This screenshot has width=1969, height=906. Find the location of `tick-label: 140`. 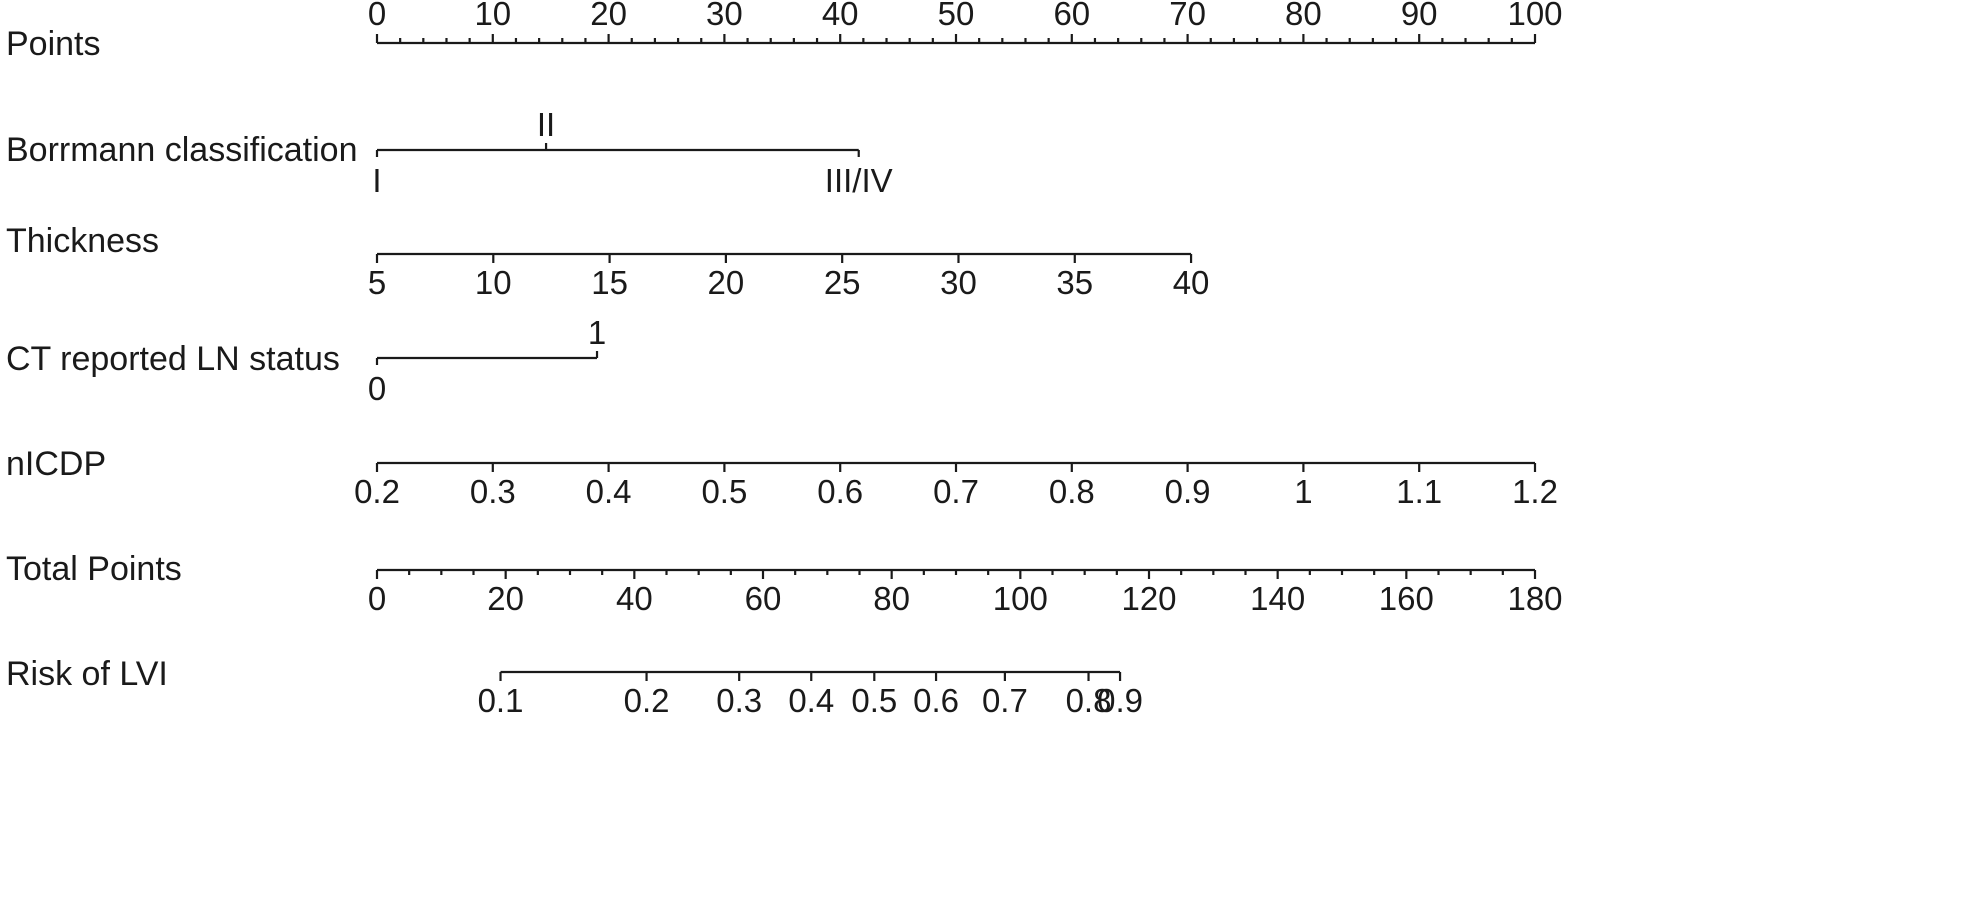

tick-label: 140 is located at coordinates (1277, 598).